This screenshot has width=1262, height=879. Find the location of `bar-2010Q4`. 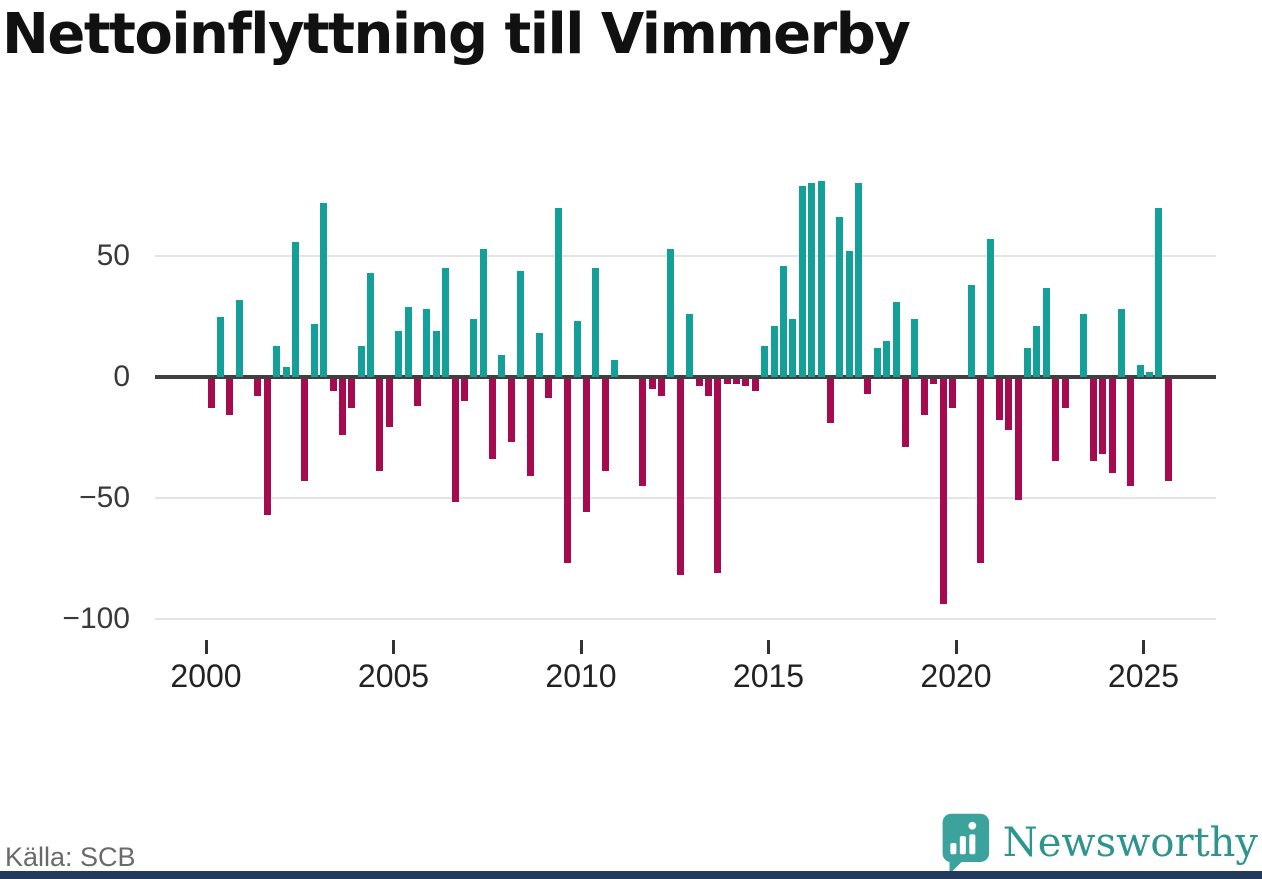

bar-2010Q4 is located at coordinates (615, 368).